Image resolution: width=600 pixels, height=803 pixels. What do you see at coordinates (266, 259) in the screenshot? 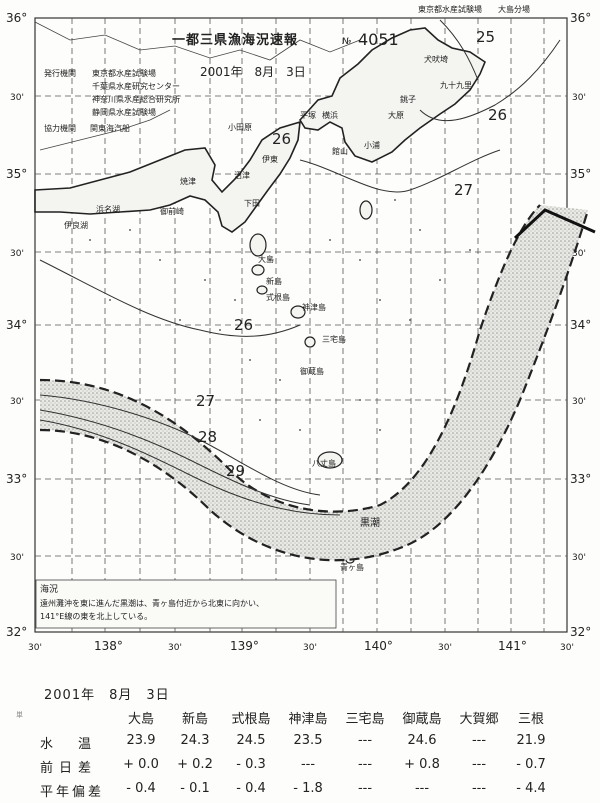
I see `svg-text: 大島` at bounding box center [266, 259].